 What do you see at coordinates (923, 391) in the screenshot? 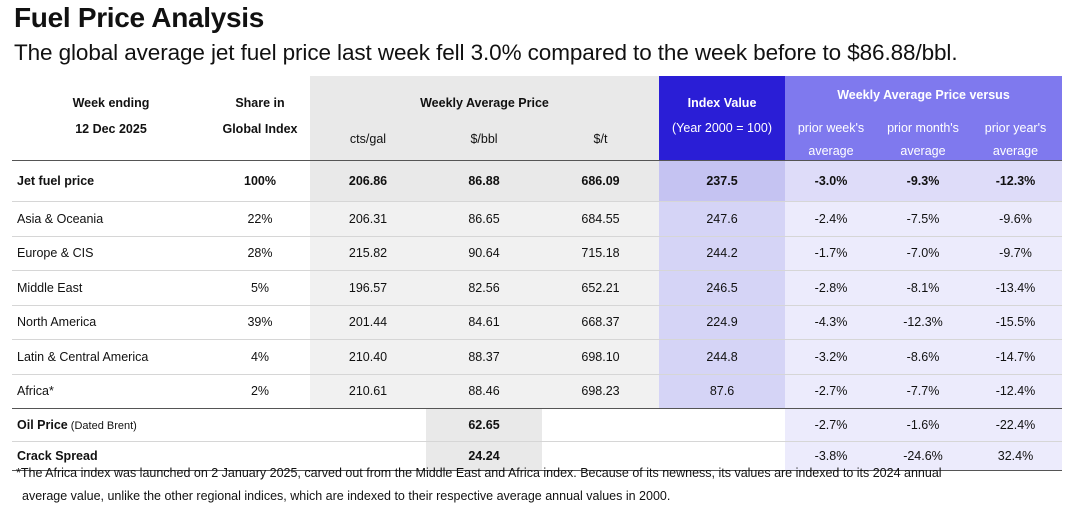
I see `region-vs-month: -7.7%` at bounding box center [923, 391].